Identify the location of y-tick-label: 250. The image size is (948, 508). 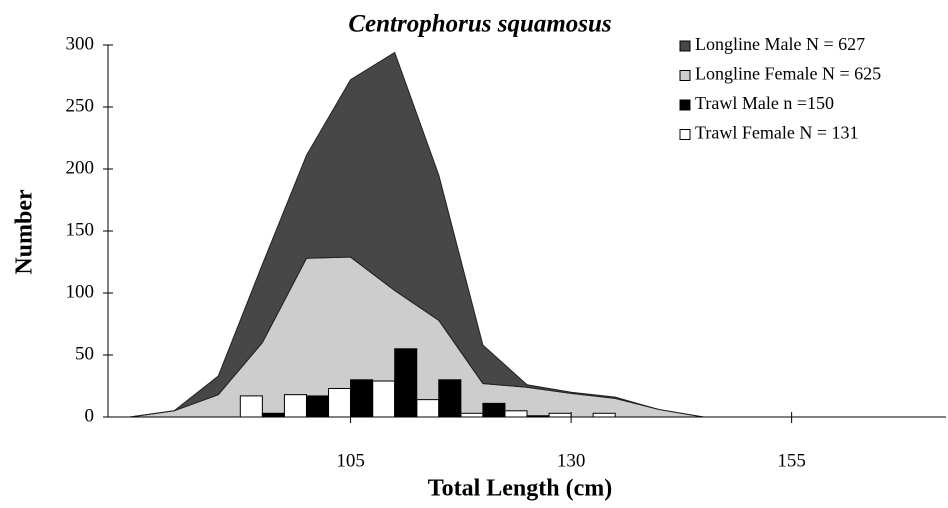
(80, 105).